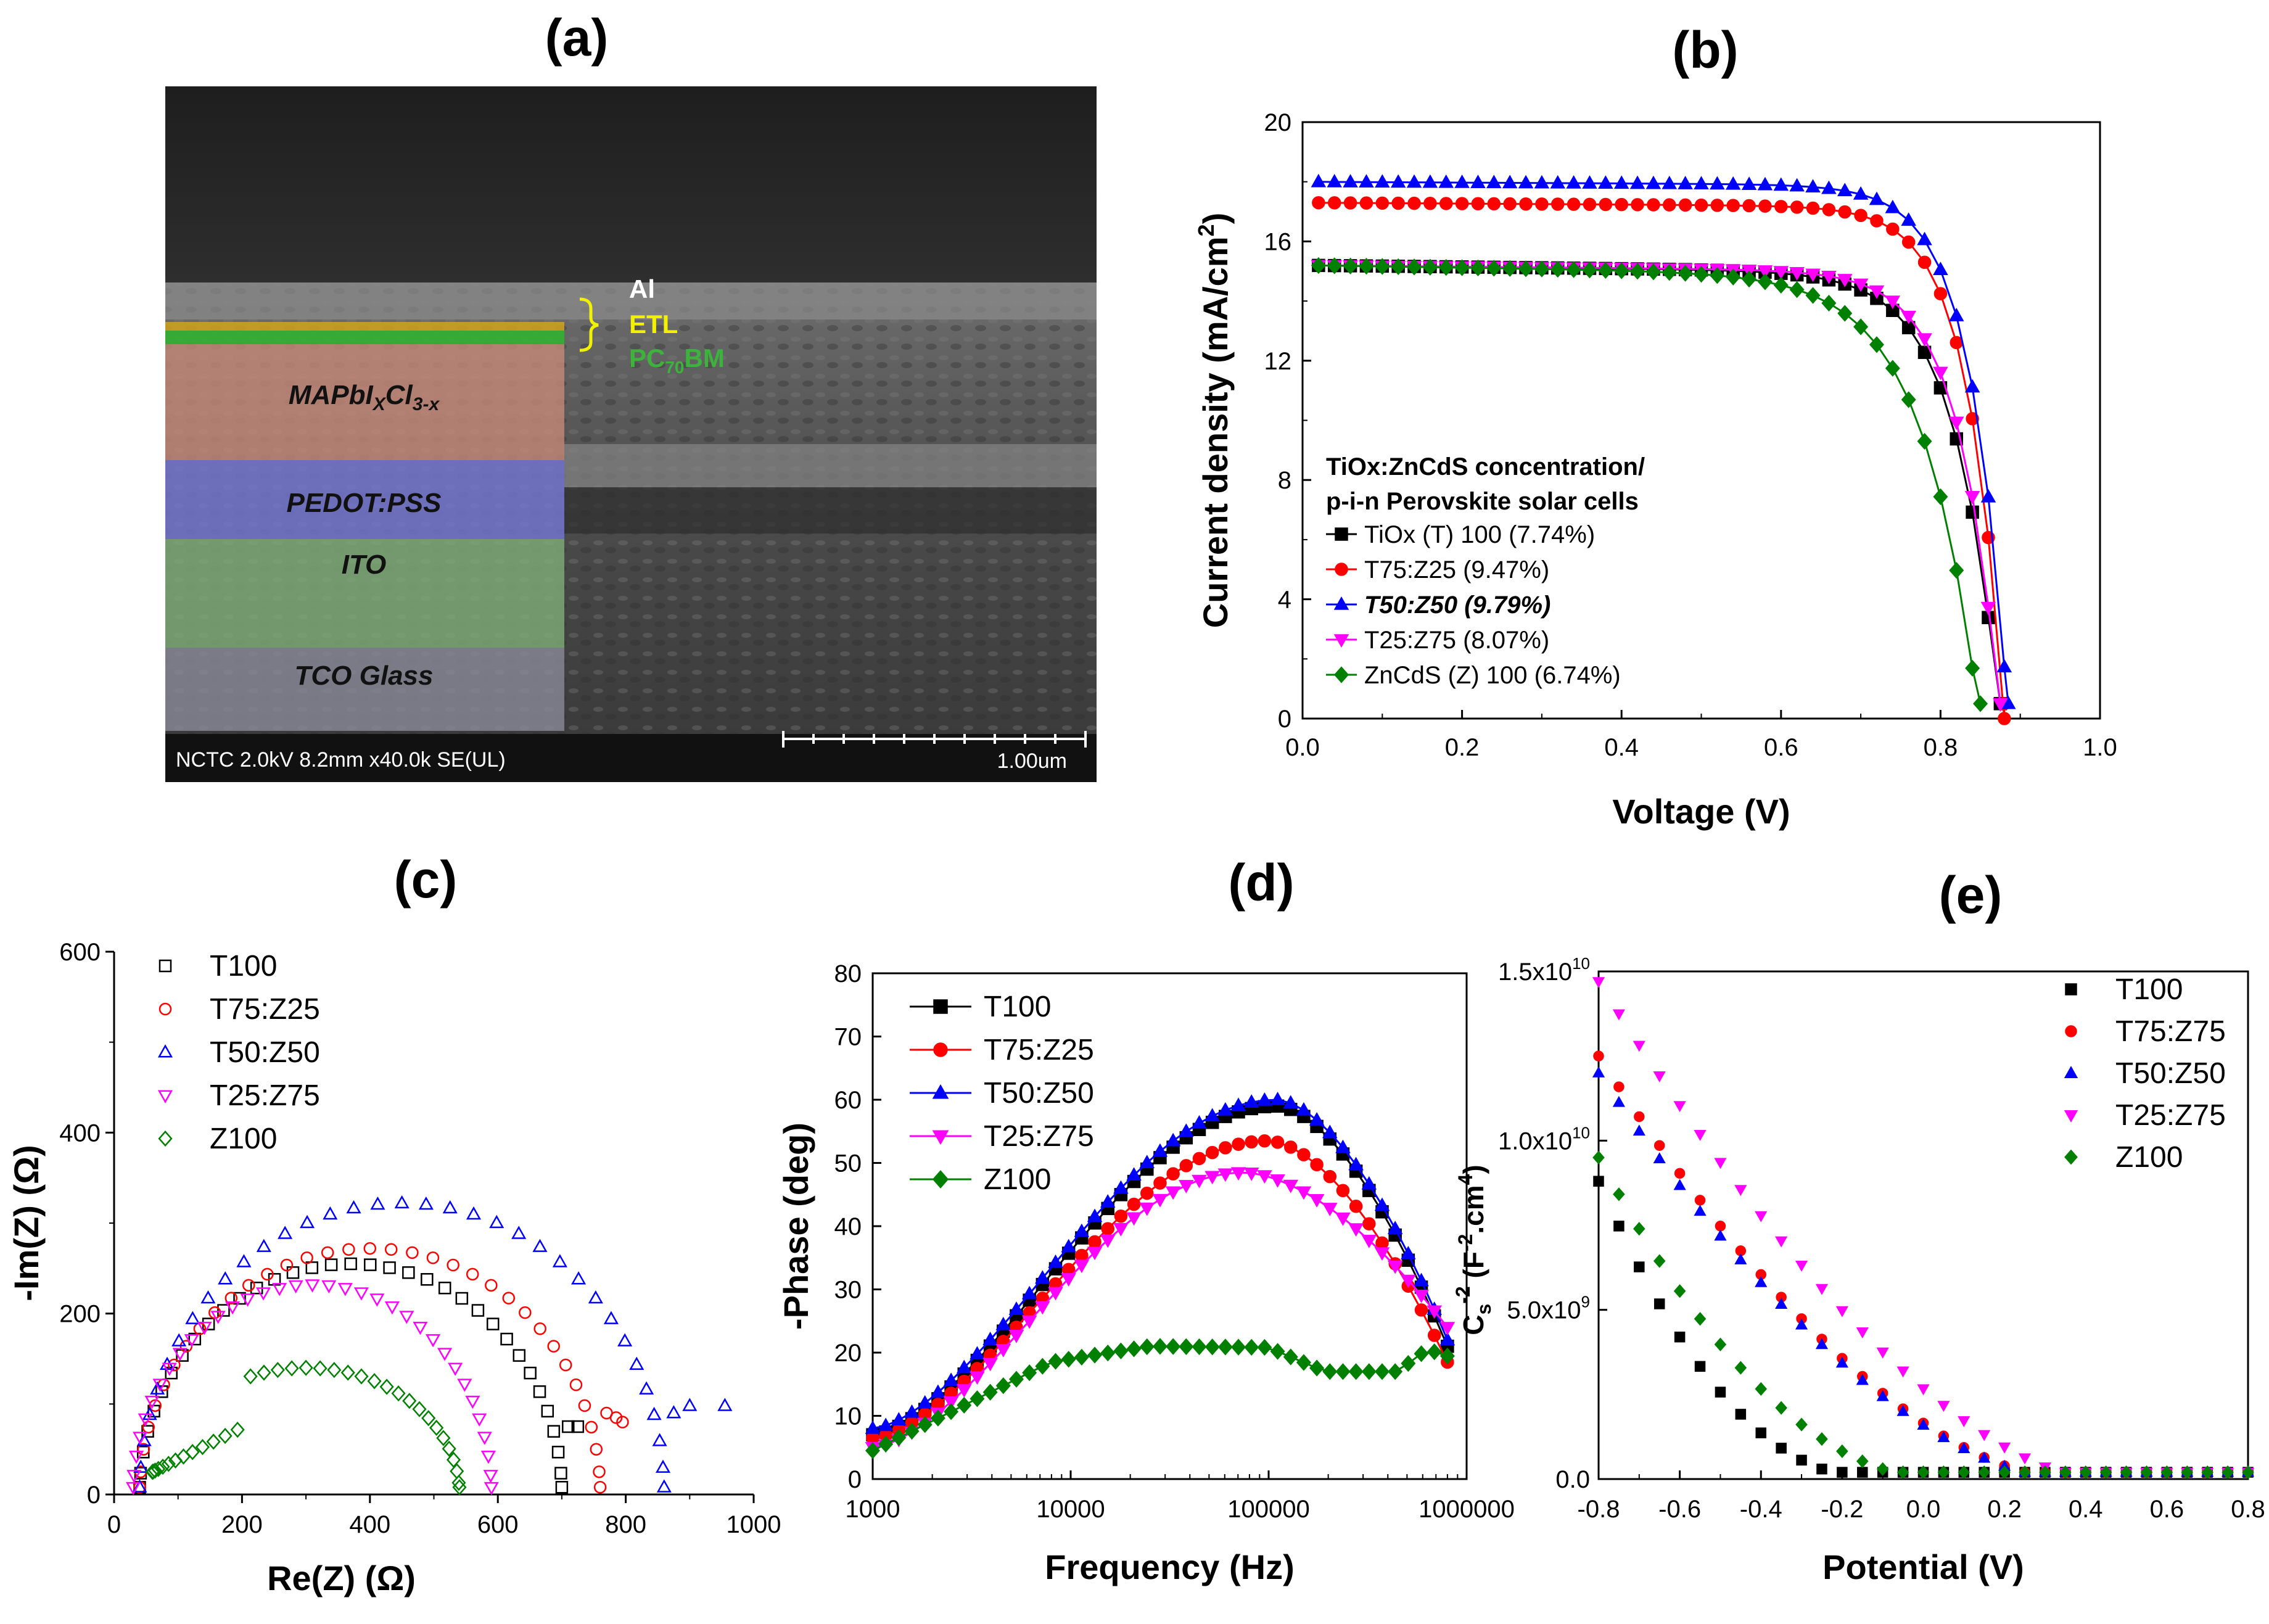 The height and width of the screenshot is (1624, 2269). I want to click on ms-legend-label-4: Z100, so click(2149, 1157).